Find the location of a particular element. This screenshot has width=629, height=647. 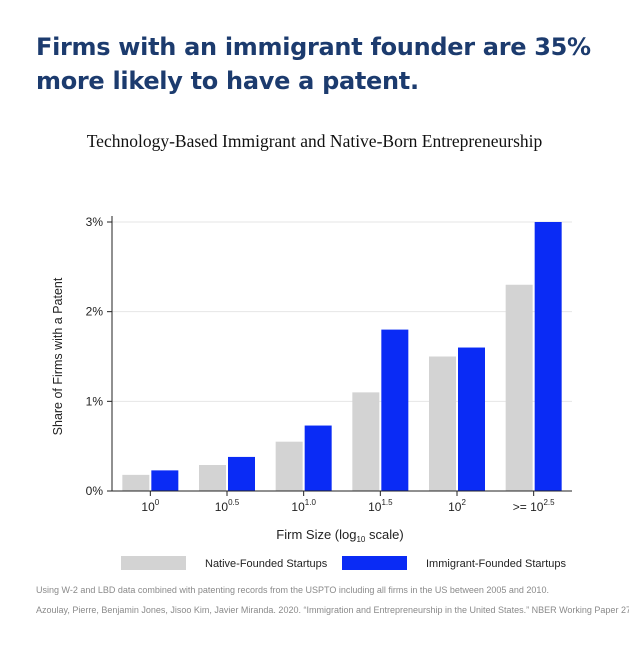

y-axis-label: Share of Firms with a Patent is located at coordinates (58, 356).